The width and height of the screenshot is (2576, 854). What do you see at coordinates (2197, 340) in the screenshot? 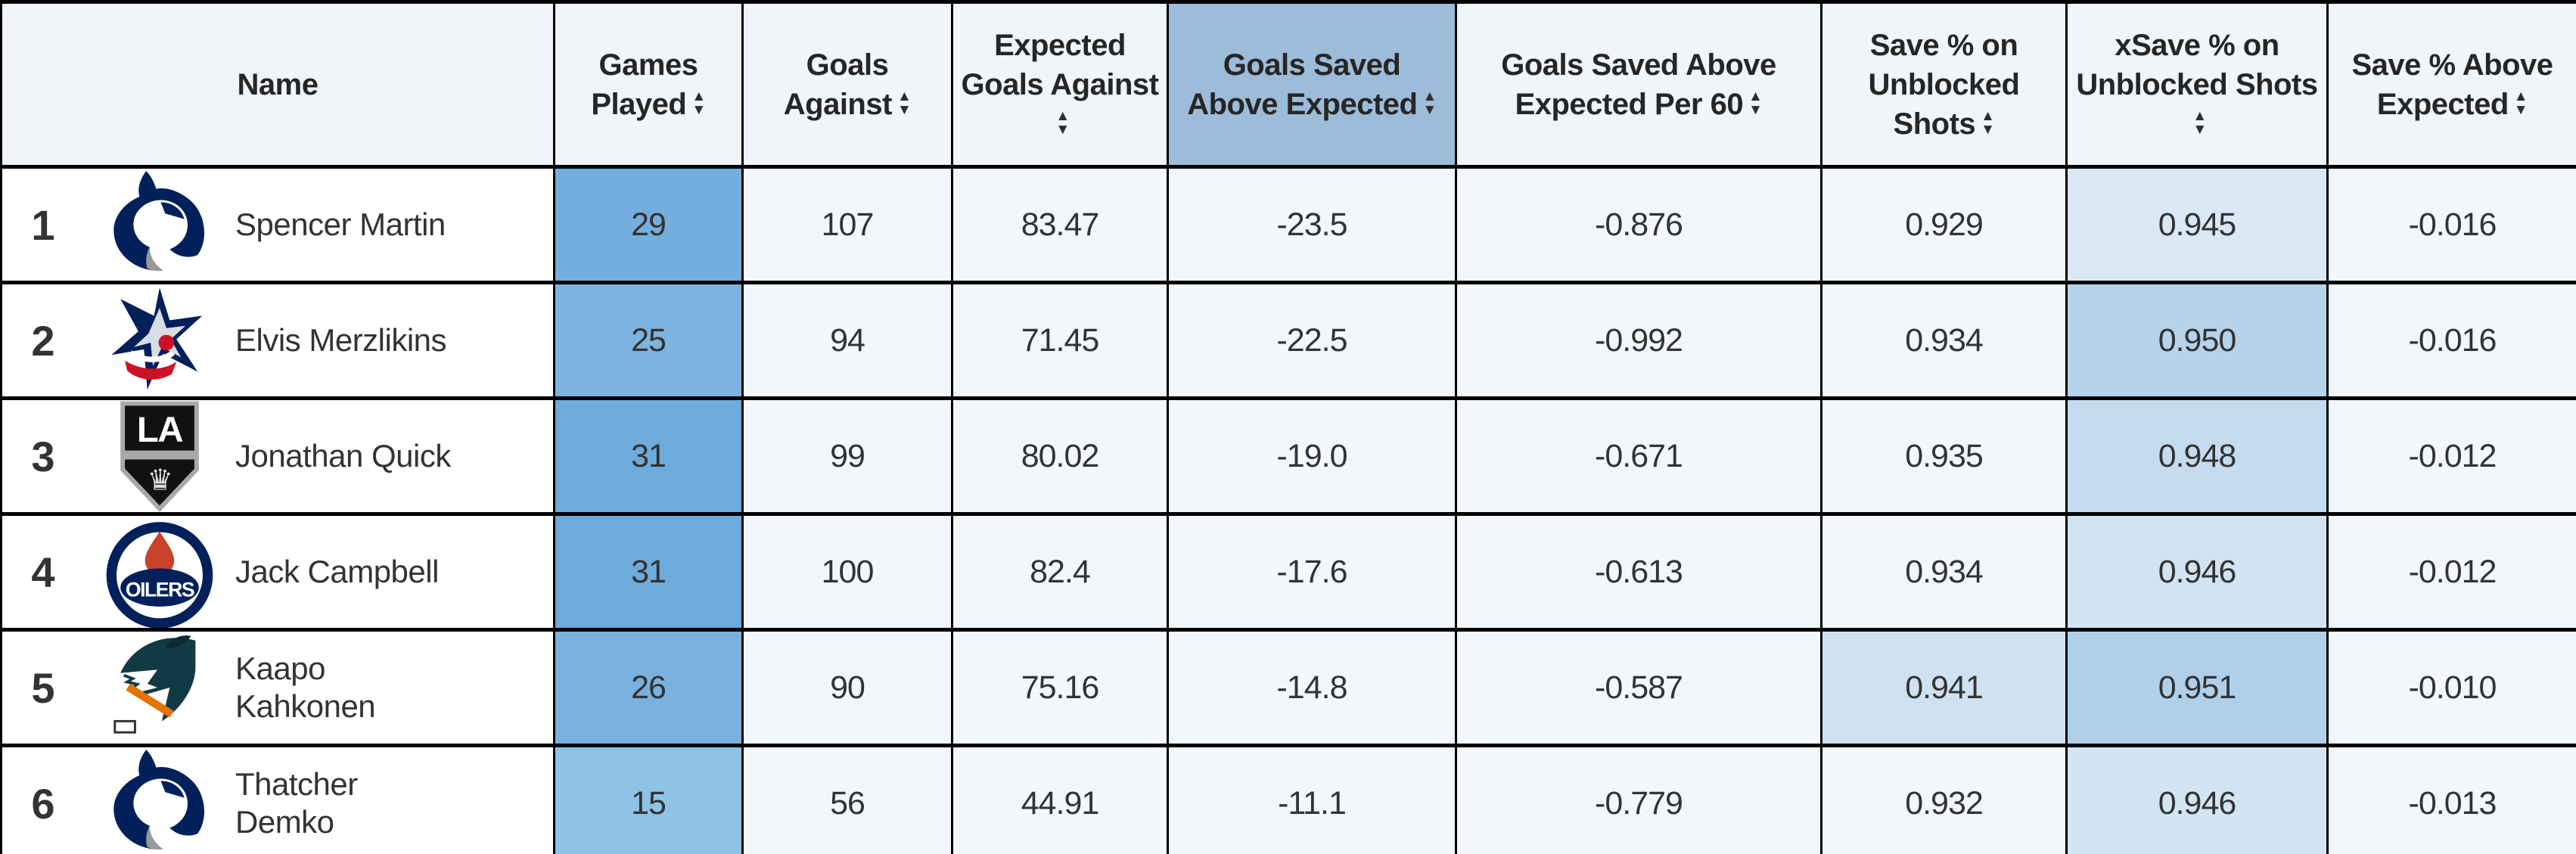
I see `stat-cell-xsave_pct_unblocked: 0.950` at bounding box center [2197, 340].